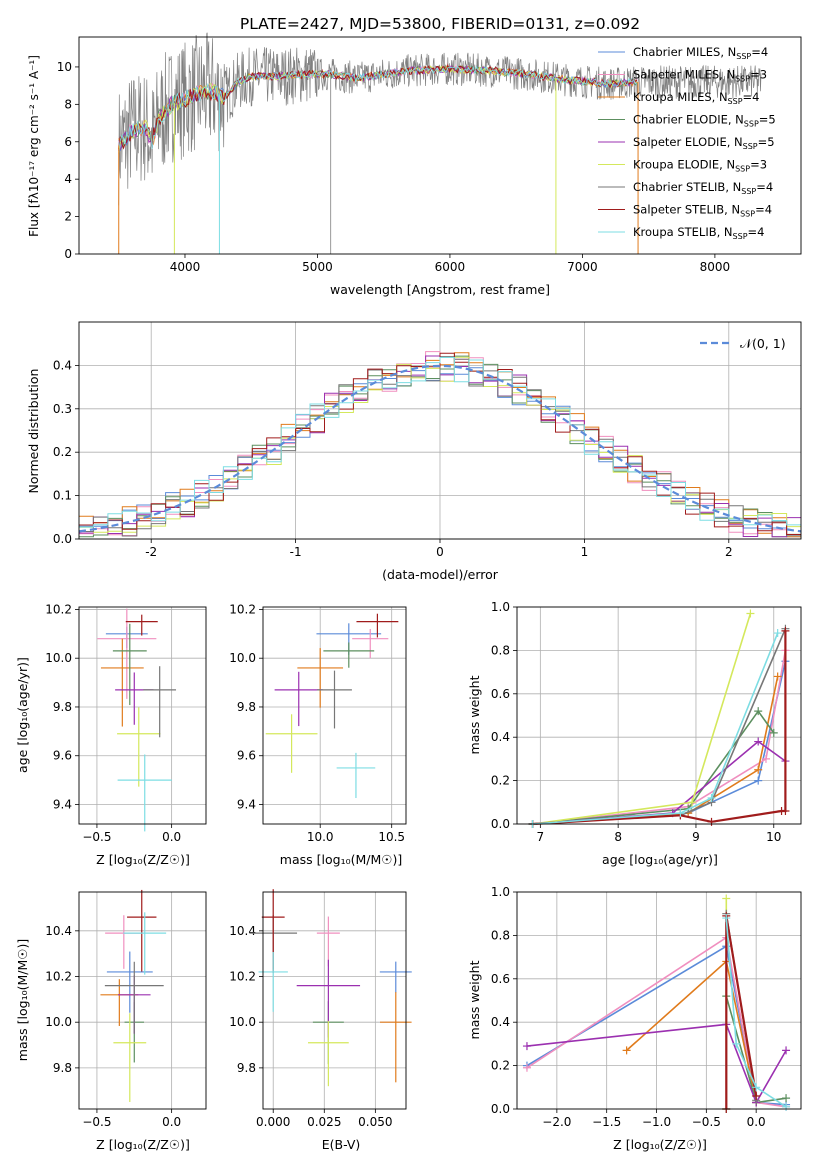 This screenshot has height=1170, width=819. What do you see at coordinates (68, 254) in the screenshot?
I see `y-tick-label: 0` at bounding box center [68, 254].